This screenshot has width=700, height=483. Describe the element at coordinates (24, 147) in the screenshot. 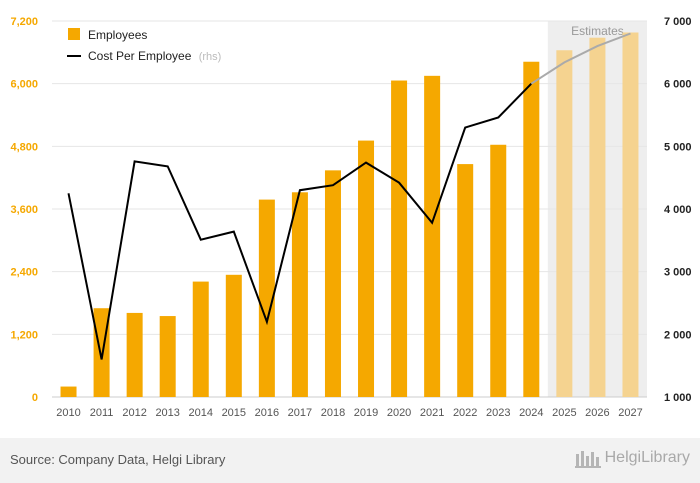

I see `left-tick-label: 4,800` at that location.